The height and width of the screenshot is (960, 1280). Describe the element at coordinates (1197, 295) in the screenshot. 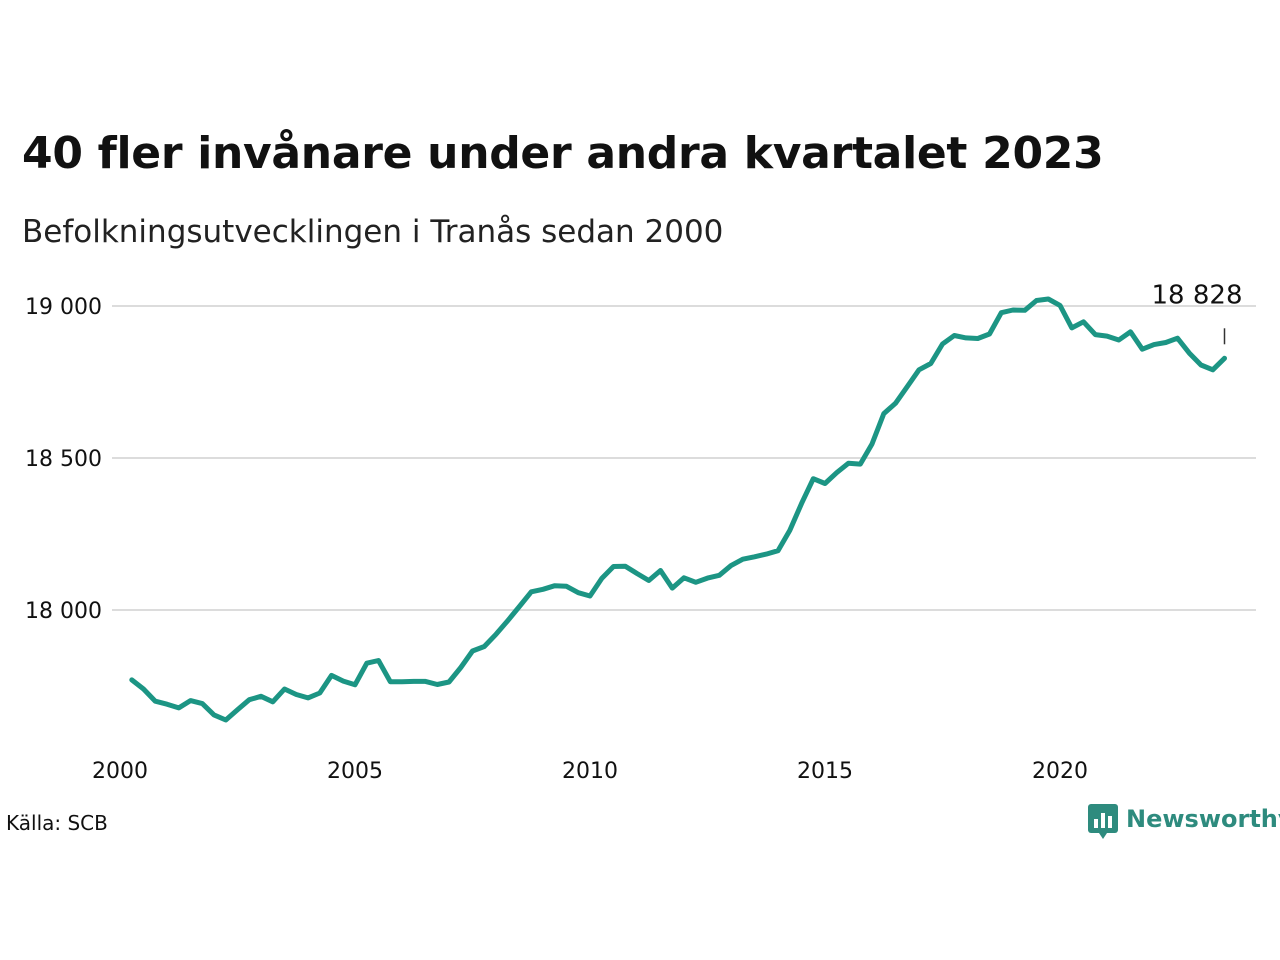

I see `end-value-label: 18 828` at that location.